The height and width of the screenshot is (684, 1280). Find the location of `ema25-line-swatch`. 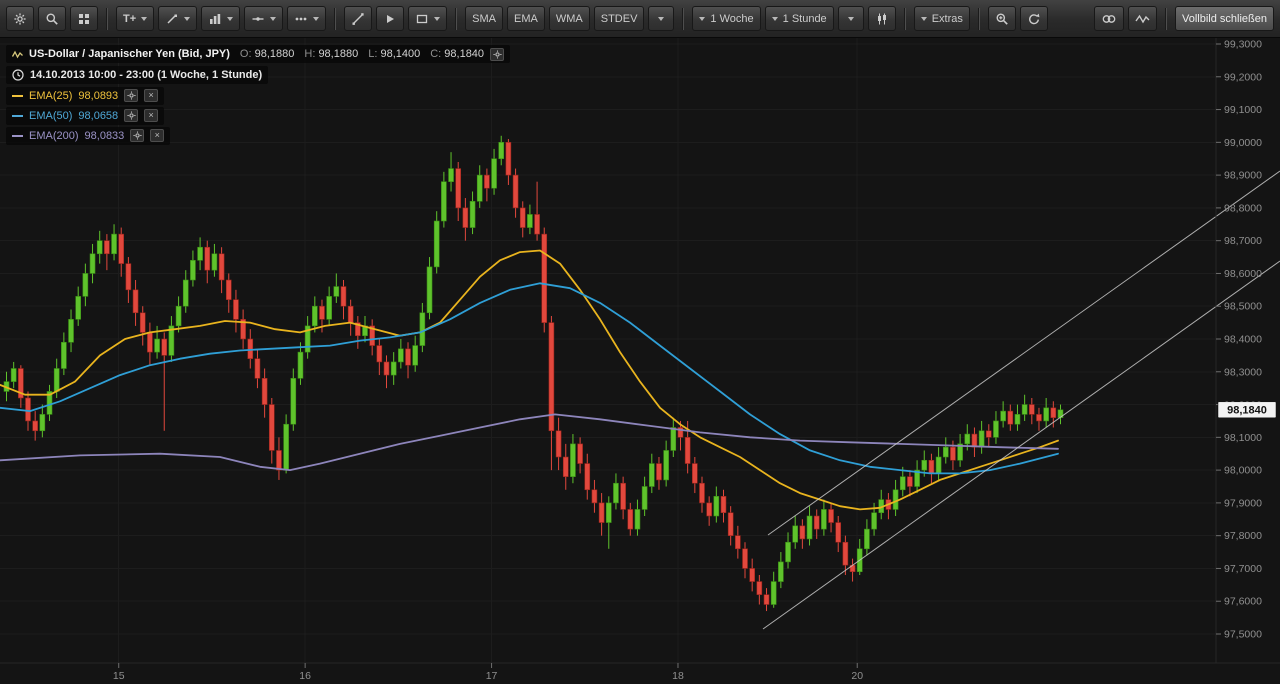

ema25-line-swatch is located at coordinates (17, 95).